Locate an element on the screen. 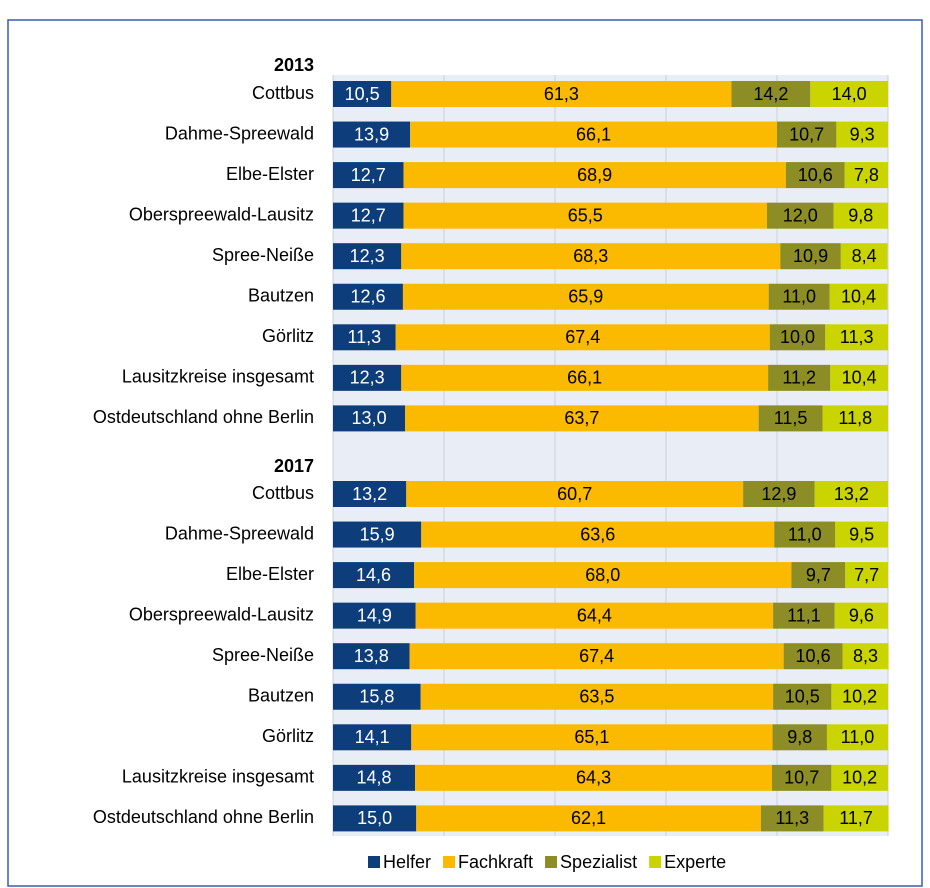 The height and width of the screenshot is (888, 930). data-label: 12,9 is located at coordinates (778, 494).